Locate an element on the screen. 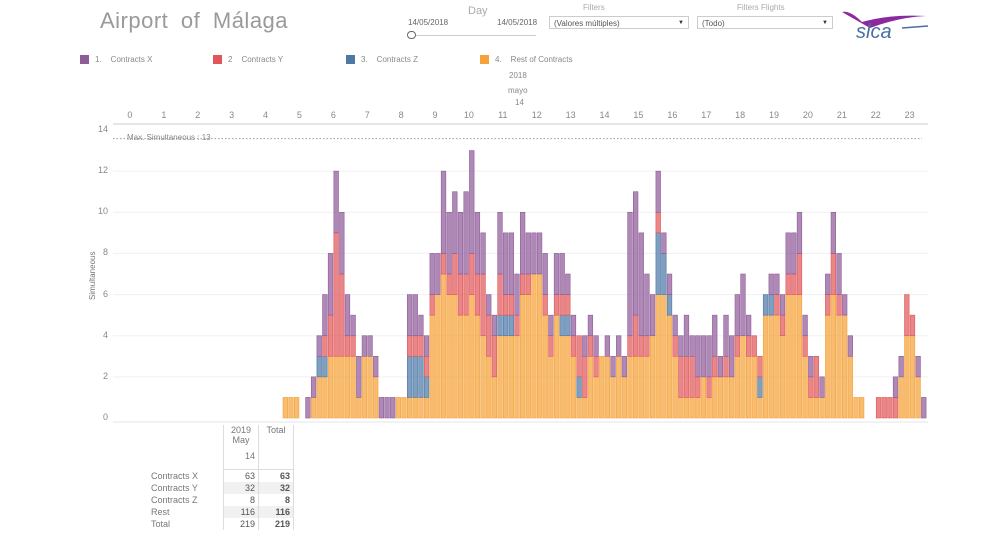  filters-flights-dropdown: (Todo) ▼ is located at coordinates (765, 22).